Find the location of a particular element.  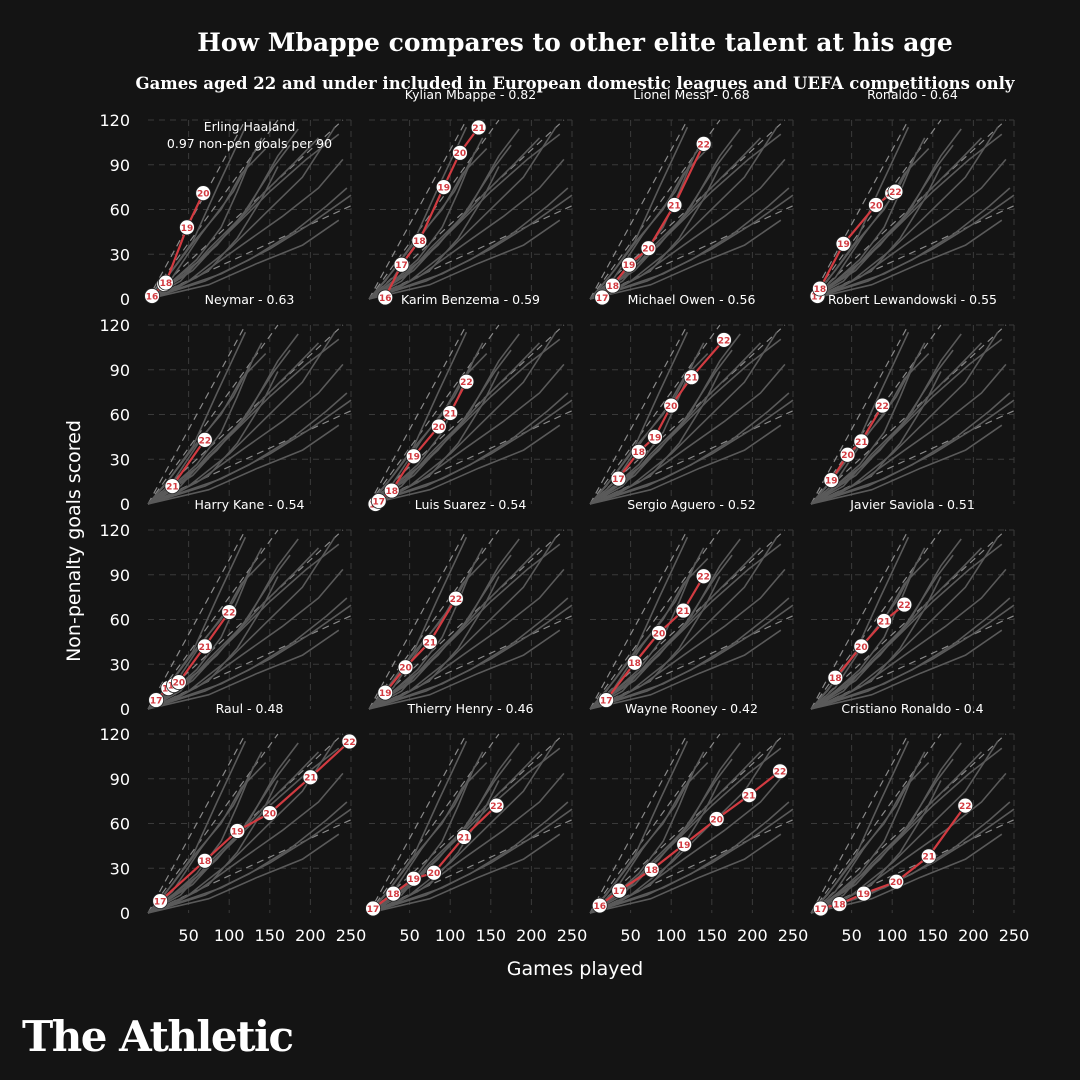

panel: Michael Owen - 0.56 17 18 19 20 21 22 is located at coordinates (691, 398).